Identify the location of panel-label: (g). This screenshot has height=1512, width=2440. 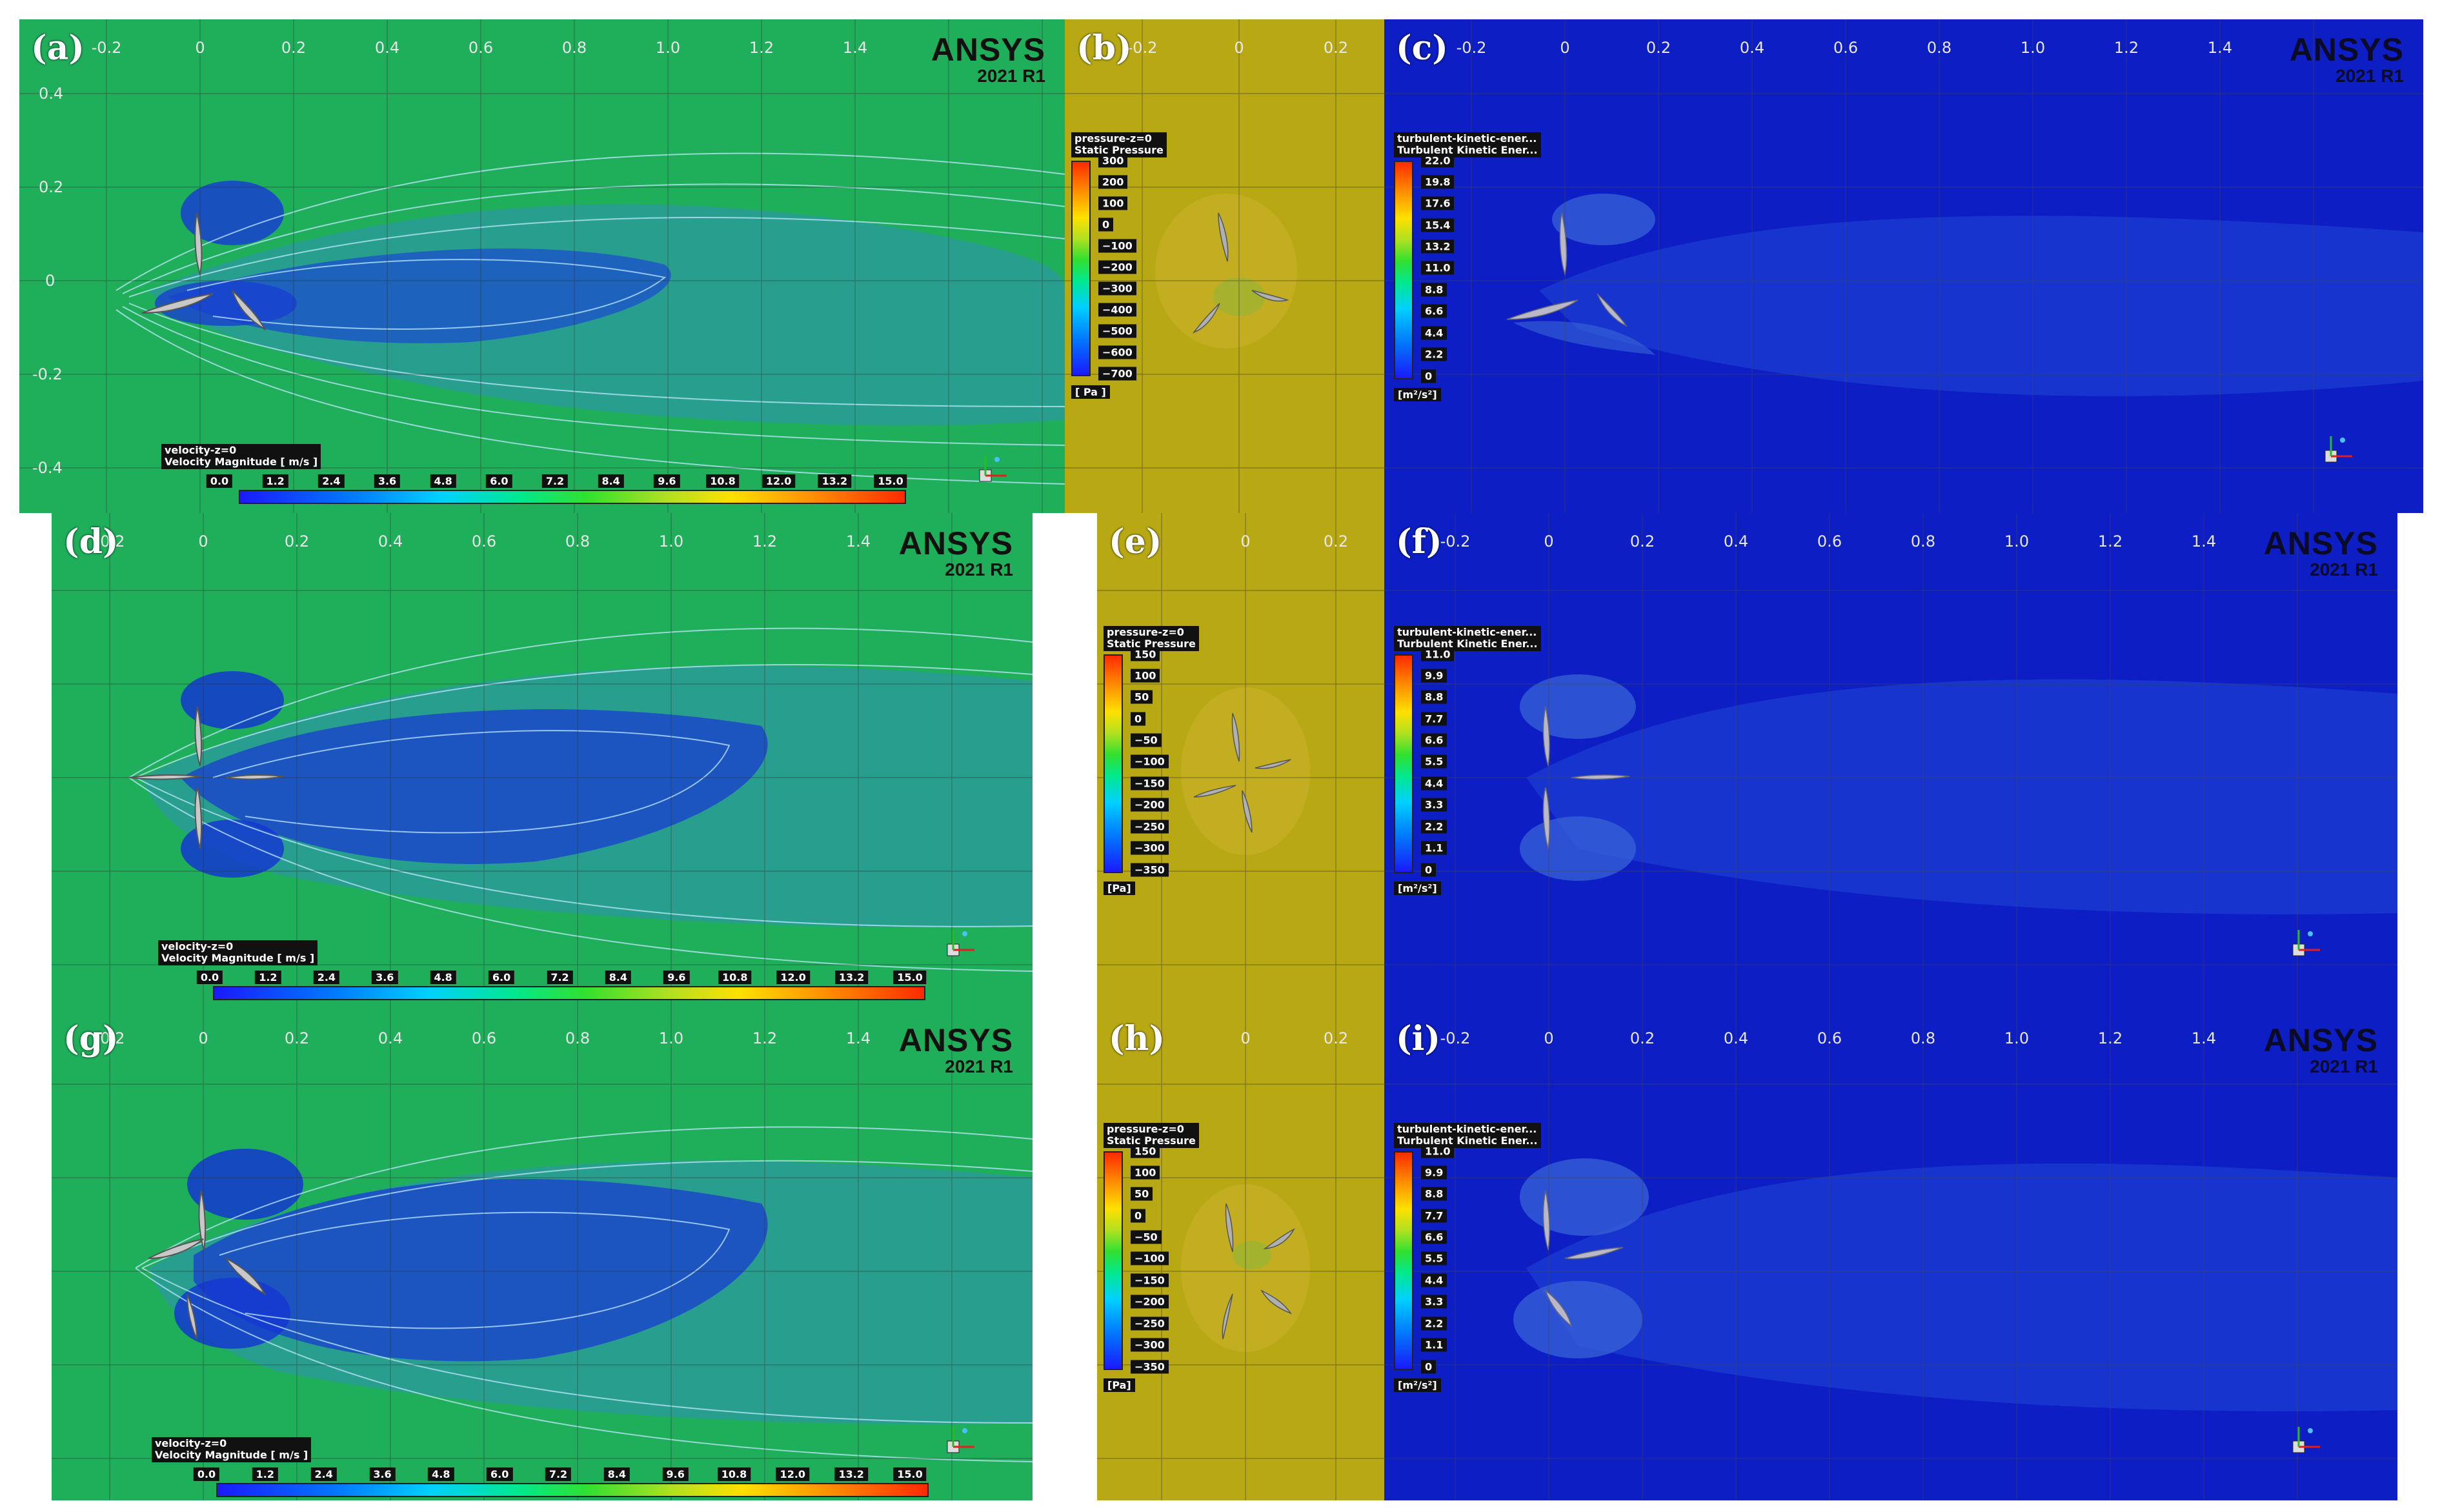
(91, 1038).